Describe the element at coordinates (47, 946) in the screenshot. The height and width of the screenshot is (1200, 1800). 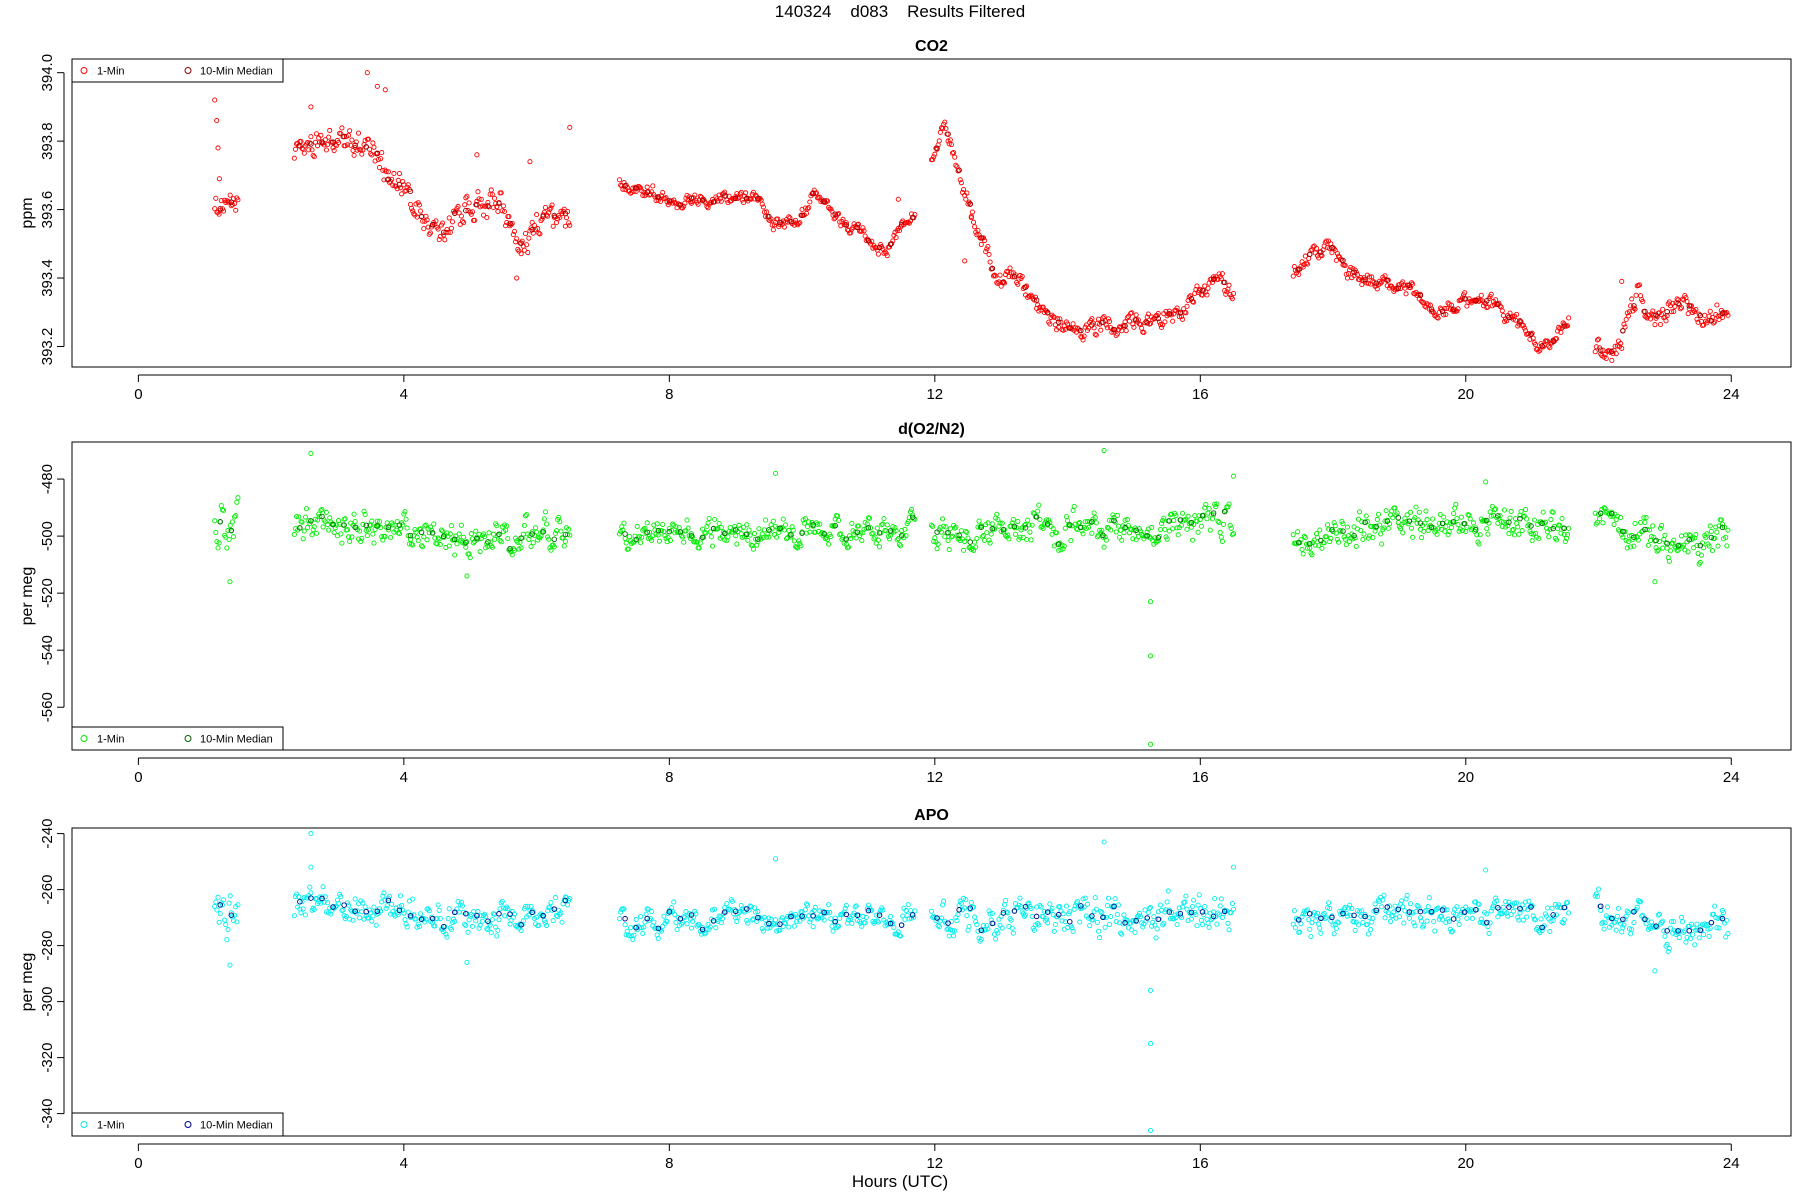
I see `y-tick-label: -280` at that location.